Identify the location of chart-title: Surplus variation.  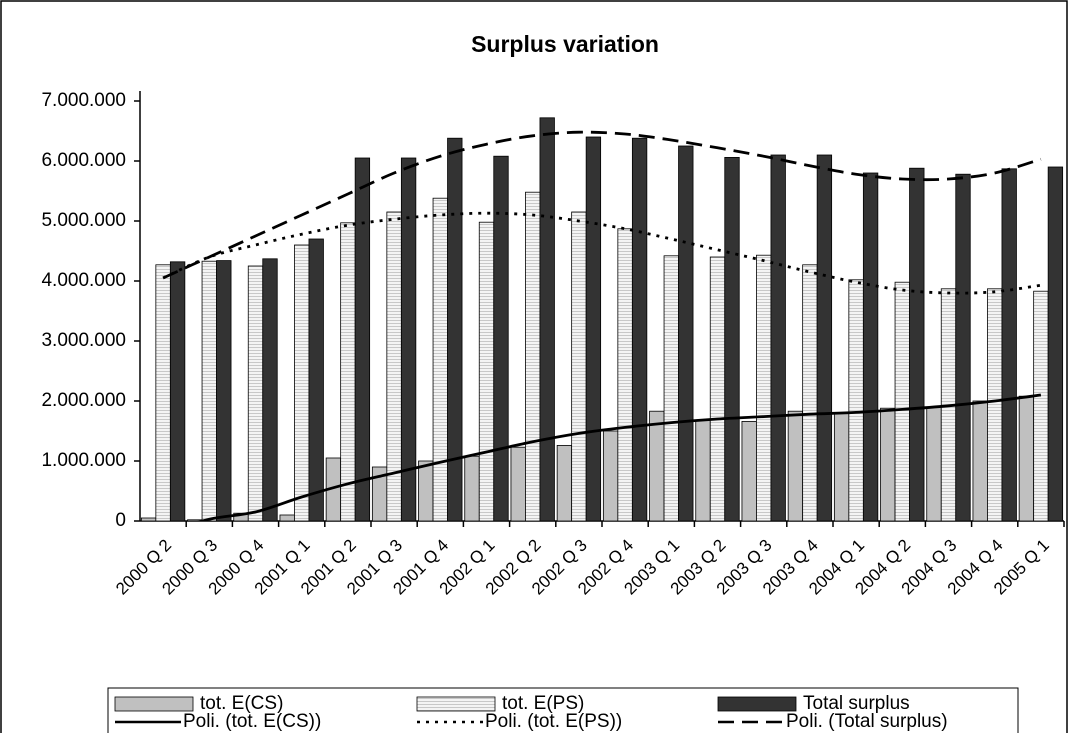
(565, 44).